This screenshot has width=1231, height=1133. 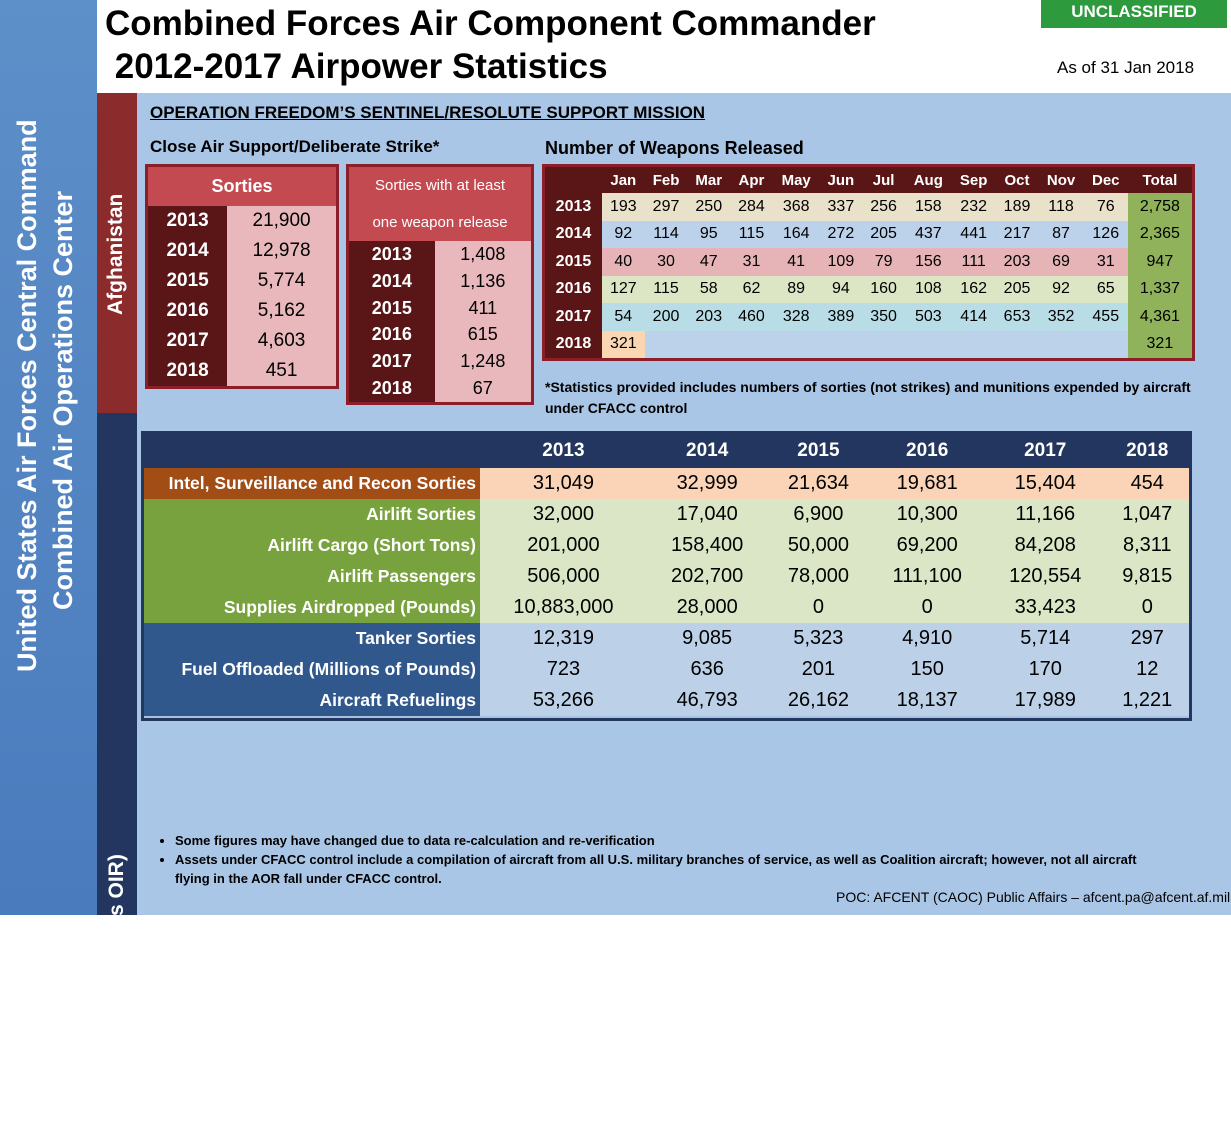 I want to click on sorties-row: 2014 12,978, so click(x=242, y=251).